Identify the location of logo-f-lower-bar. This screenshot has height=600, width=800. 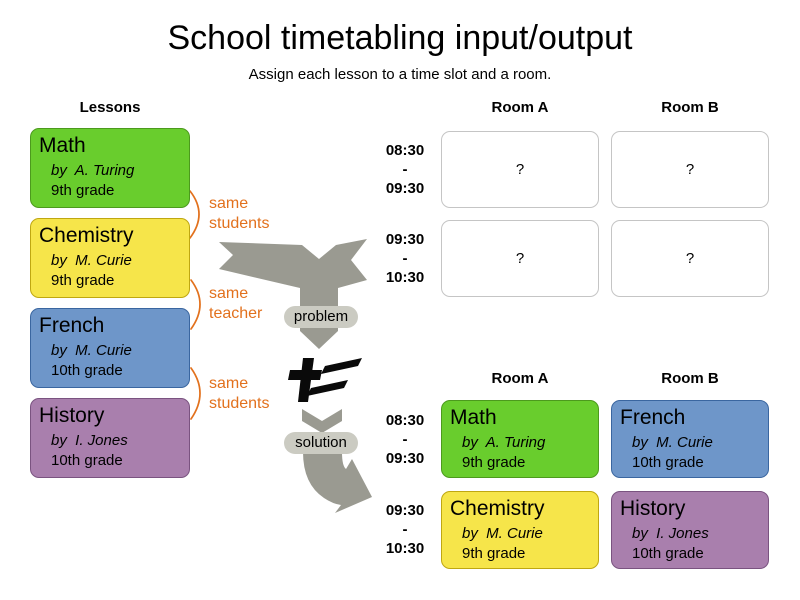
(327, 388).